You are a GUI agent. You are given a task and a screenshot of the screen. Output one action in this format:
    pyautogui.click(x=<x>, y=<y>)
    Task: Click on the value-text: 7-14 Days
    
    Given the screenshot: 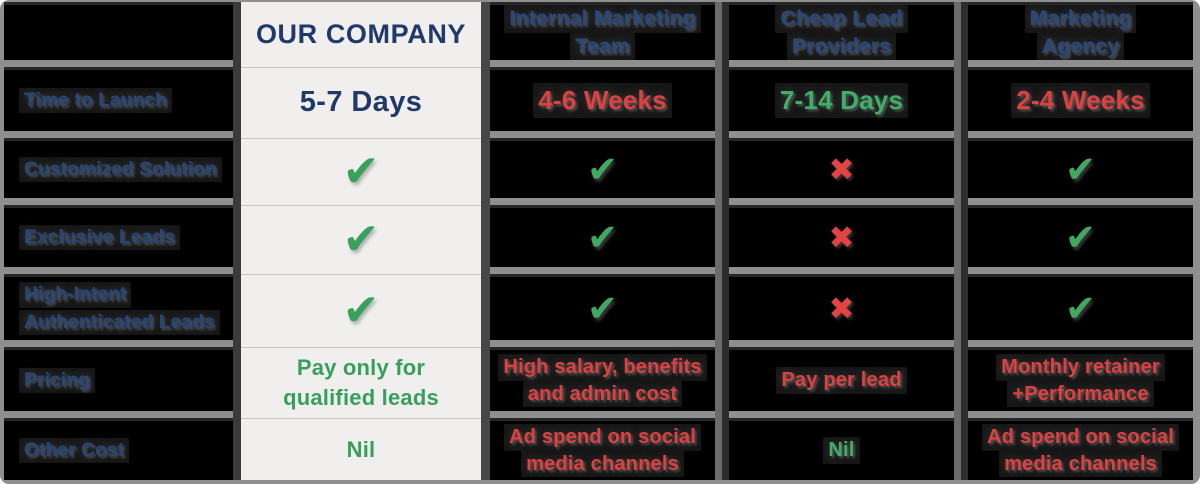 What is the action you would take?
    pyautogui.click(x=841, y=100)
    